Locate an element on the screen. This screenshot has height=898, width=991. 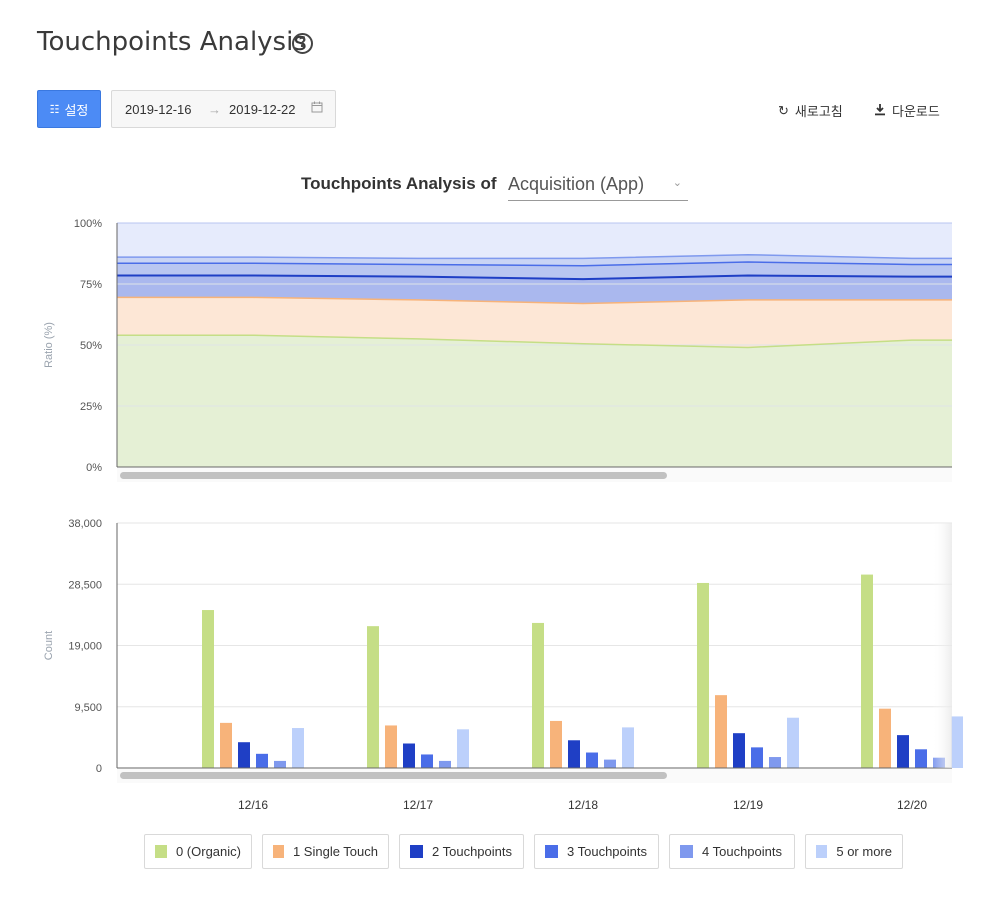
x-tick-label: 12/20 is located at coordinates (912, 805).